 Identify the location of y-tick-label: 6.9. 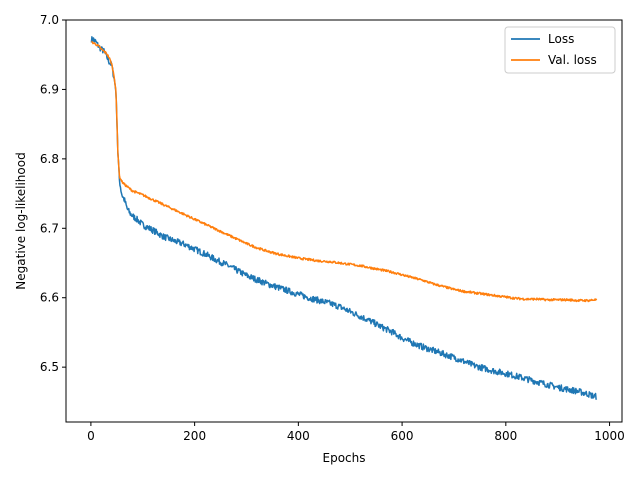
(49, 89).